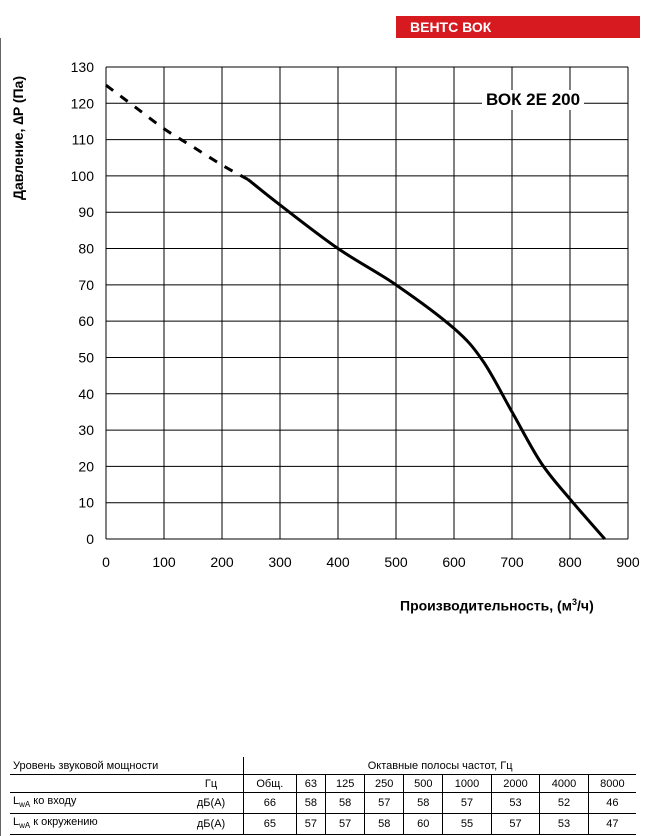  I want to click on x-tick-label: 500, so click(396, 562).